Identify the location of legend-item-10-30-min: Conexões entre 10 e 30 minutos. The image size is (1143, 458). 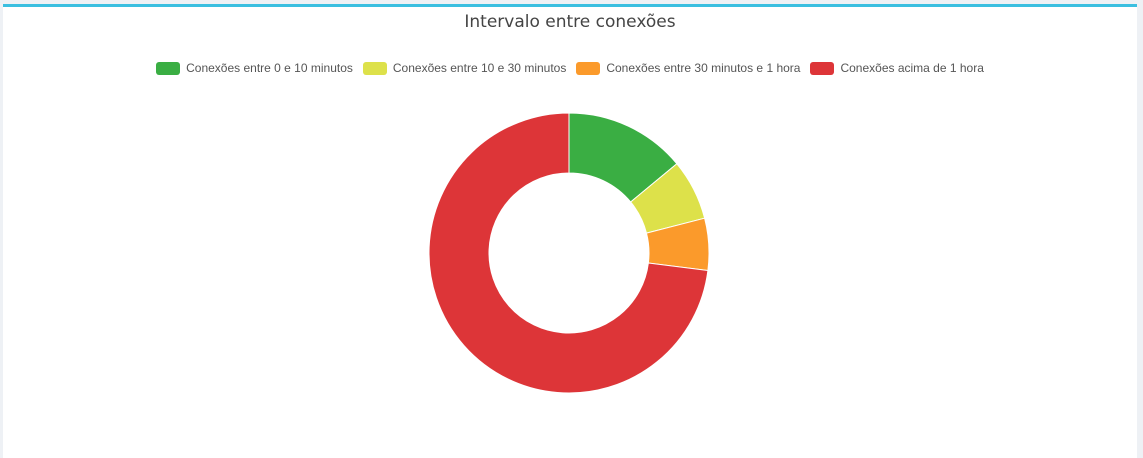
(464, 68).